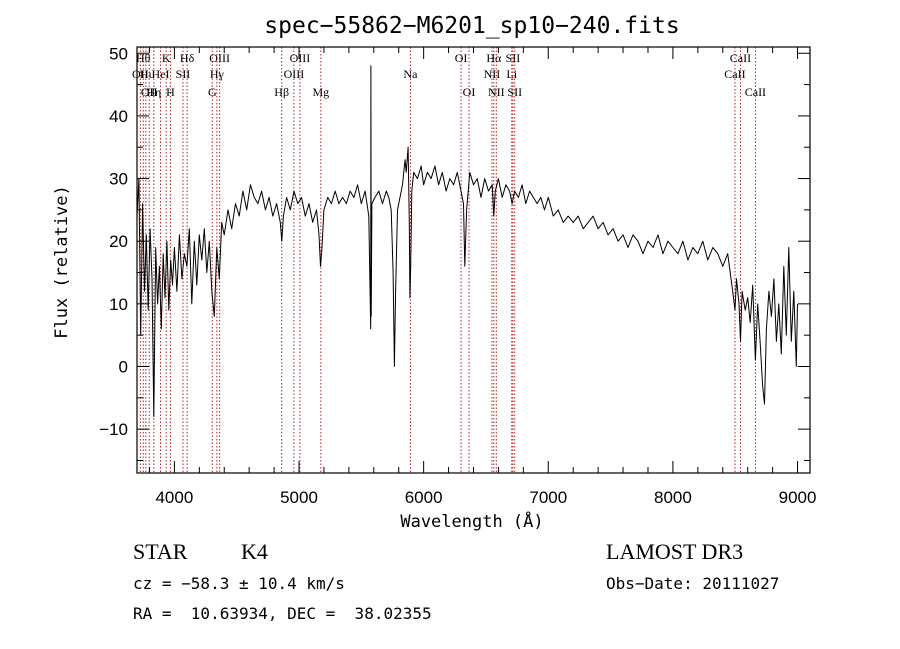 The height and width of the screenshot is (649, 900). I want to click on y-tick-label: 20, so click(118, 241).